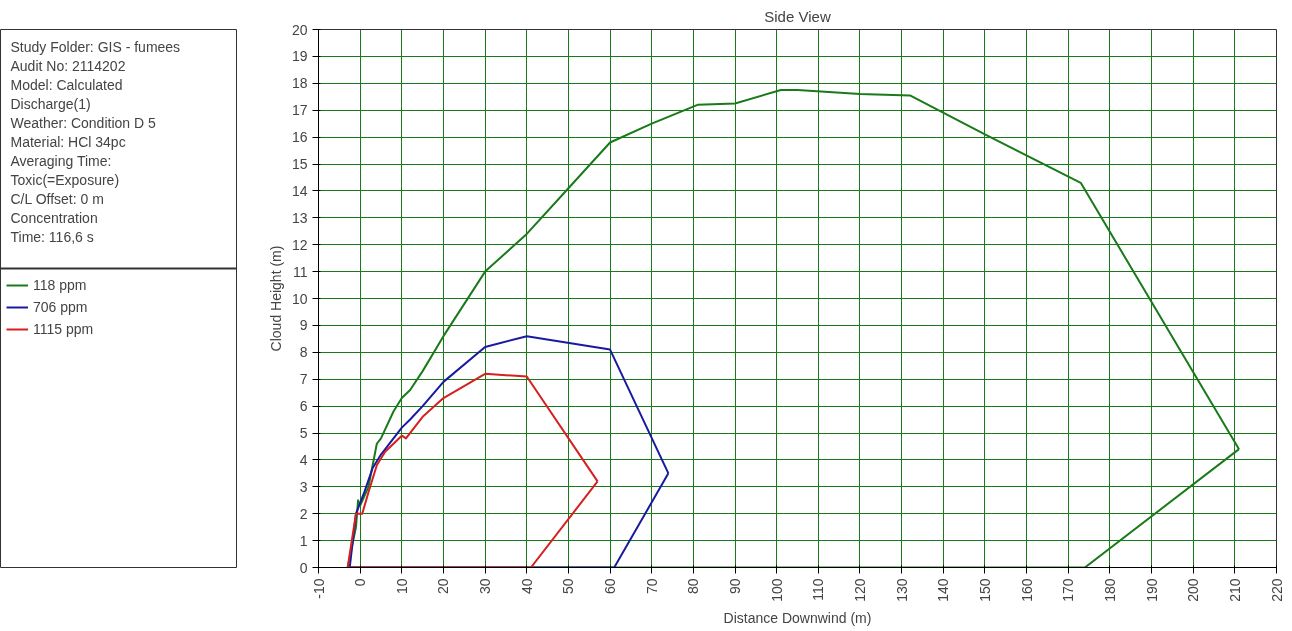 This screenshot has height=631, width=1292. What do you see at coordinates (651, 586) in the screenshot?
I see `x-tick-label: 70` at bounding box center [651, 586].